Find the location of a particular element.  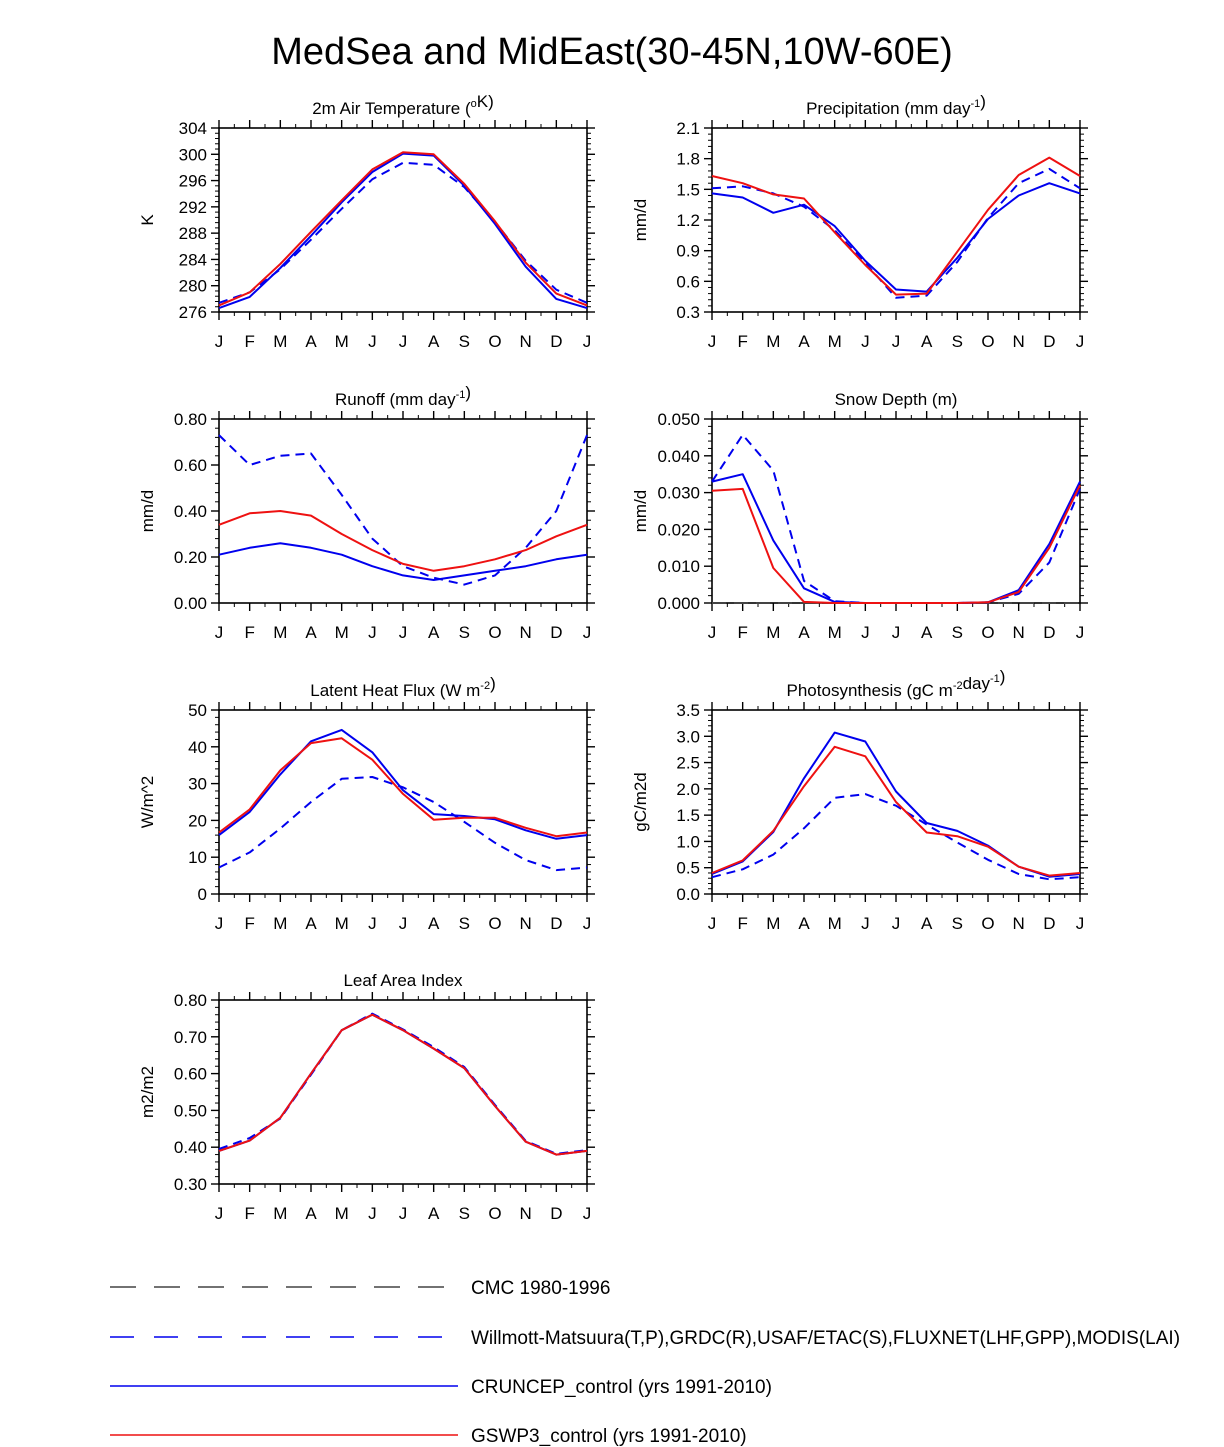

y-tick-label: 0.50 is located at coordinates (190, 1110).